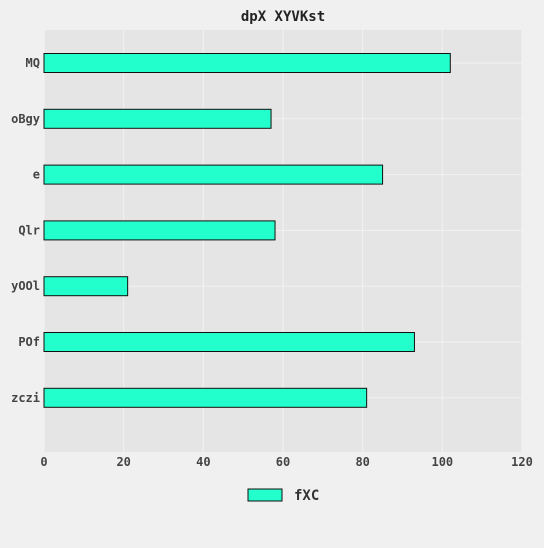  Describe the element at coordinates (43, 462) in the screenshot. I see `x-tick-label: 0` at that location.